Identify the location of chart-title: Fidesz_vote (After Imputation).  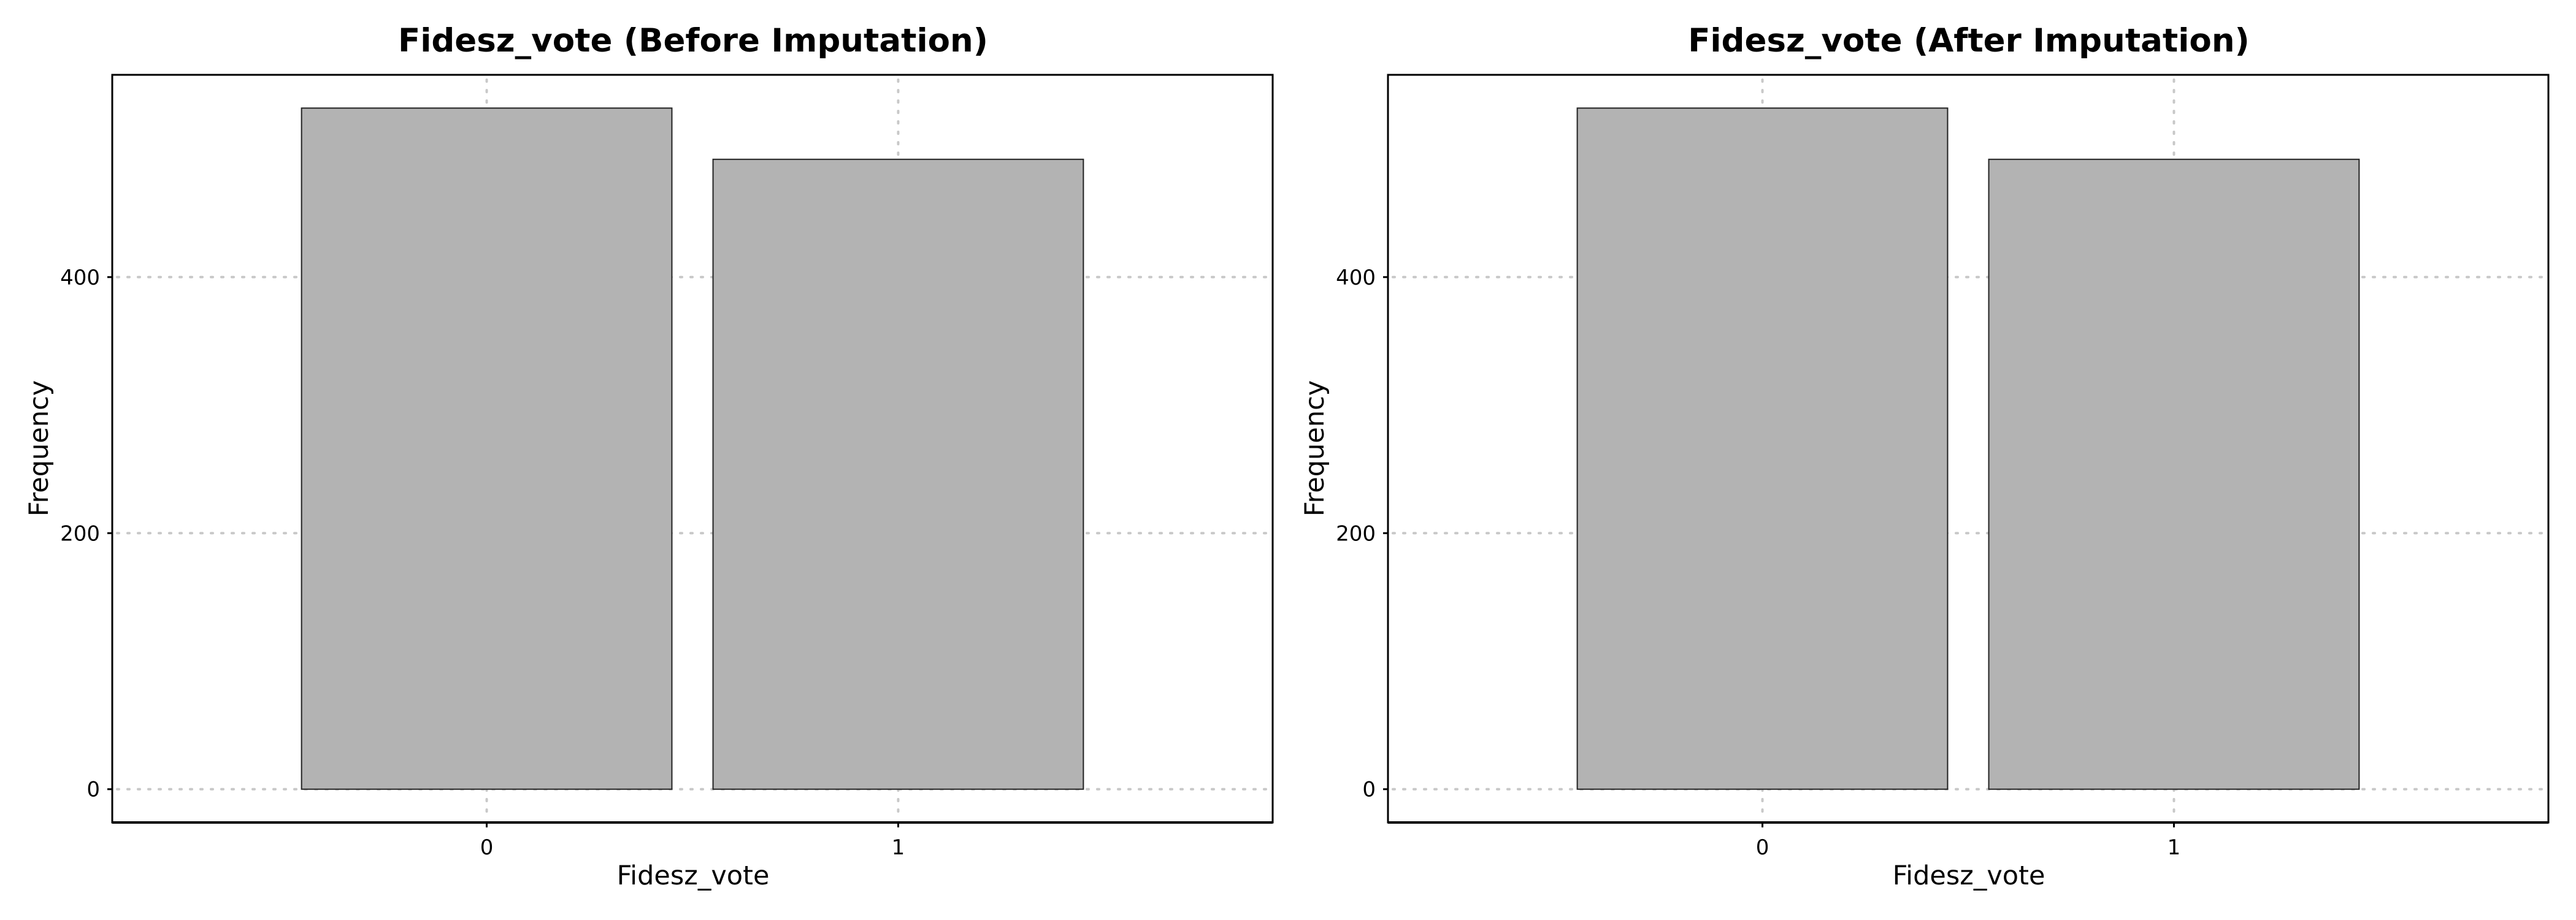
(1969, 40).